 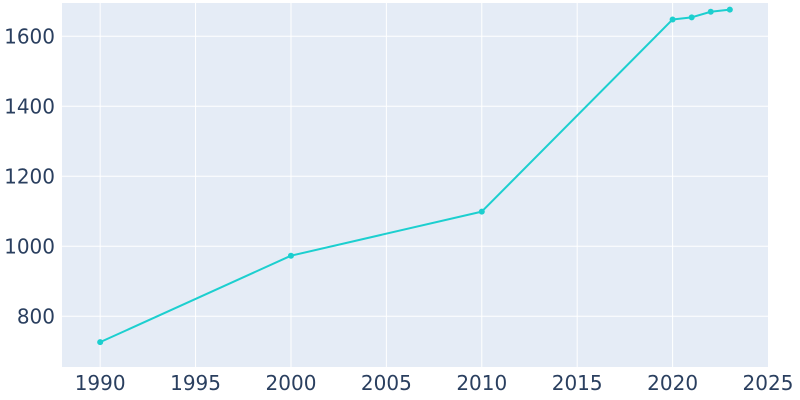 What do you see at coordinates (481, 383) in the screenshot?
I see `x-tick-label: 2010` at bounding box center [481, 383].